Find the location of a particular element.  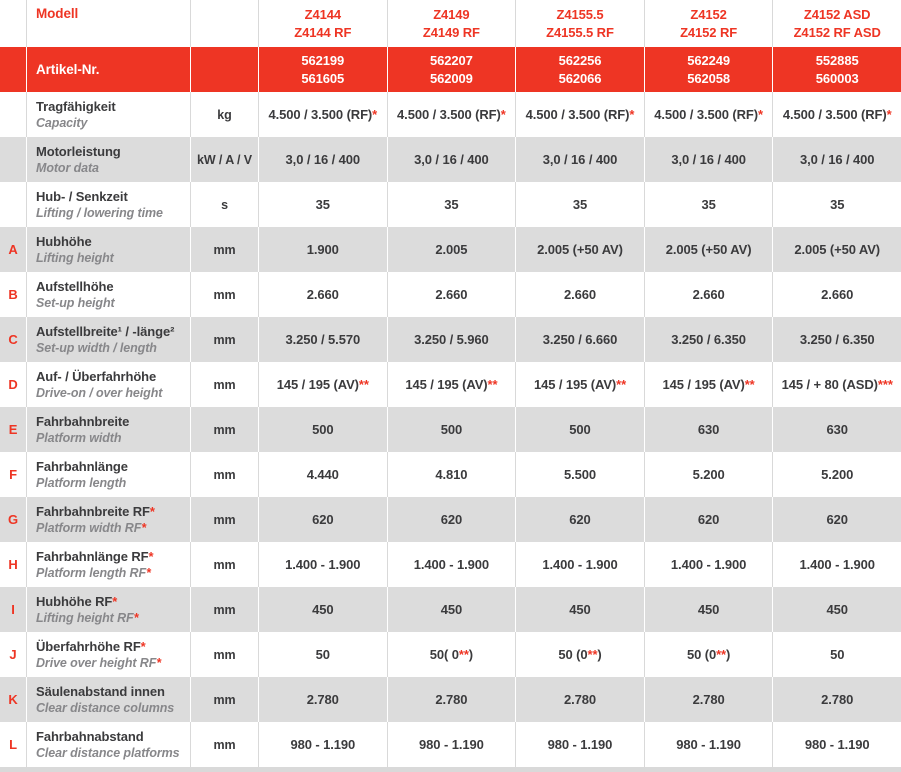

article-number: 552885 is located at coordinates (837, 60).